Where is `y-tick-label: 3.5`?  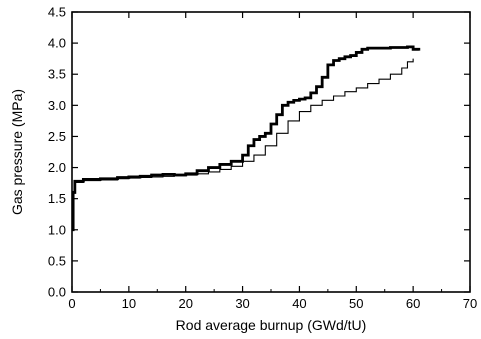
y-tick-label: 3.5 is located at coordinates (57, 74).